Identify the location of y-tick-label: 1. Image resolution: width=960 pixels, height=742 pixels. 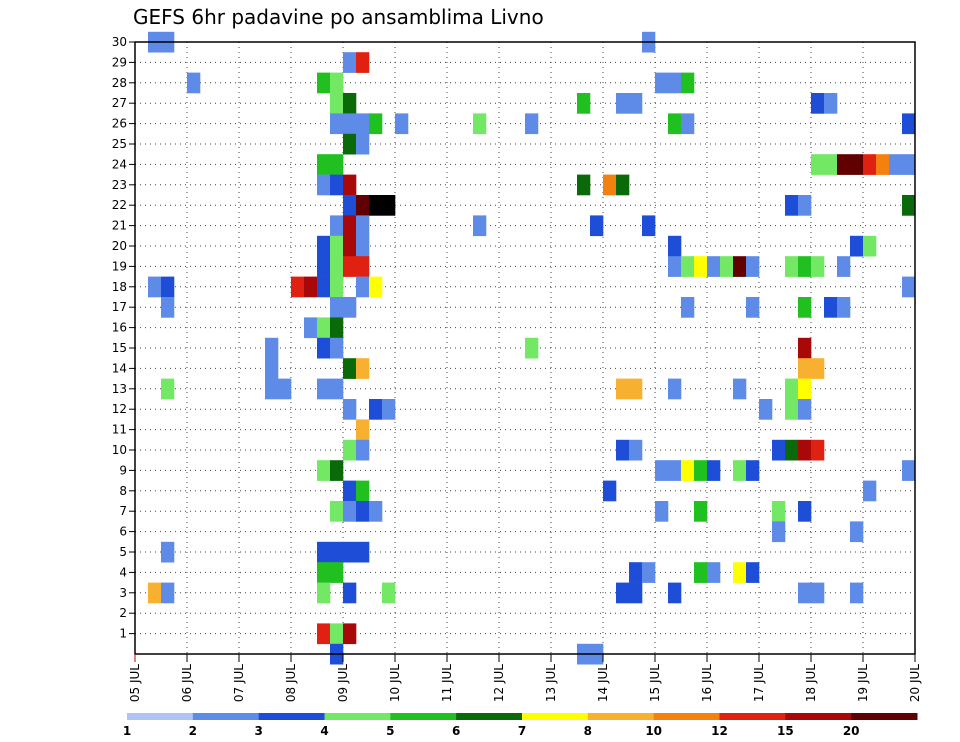
(123, 634).